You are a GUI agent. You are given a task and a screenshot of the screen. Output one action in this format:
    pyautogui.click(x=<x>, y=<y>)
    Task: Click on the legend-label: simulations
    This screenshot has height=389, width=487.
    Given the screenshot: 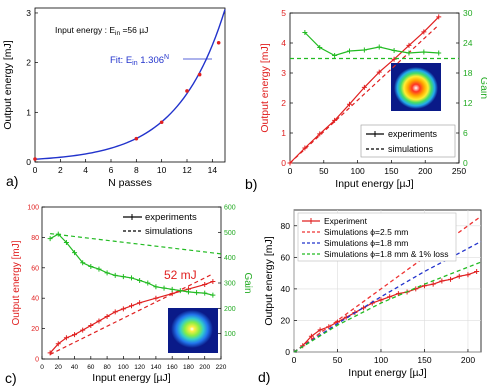 What is the action you would take?
    pyautogui.click(x=169, y=231)
    